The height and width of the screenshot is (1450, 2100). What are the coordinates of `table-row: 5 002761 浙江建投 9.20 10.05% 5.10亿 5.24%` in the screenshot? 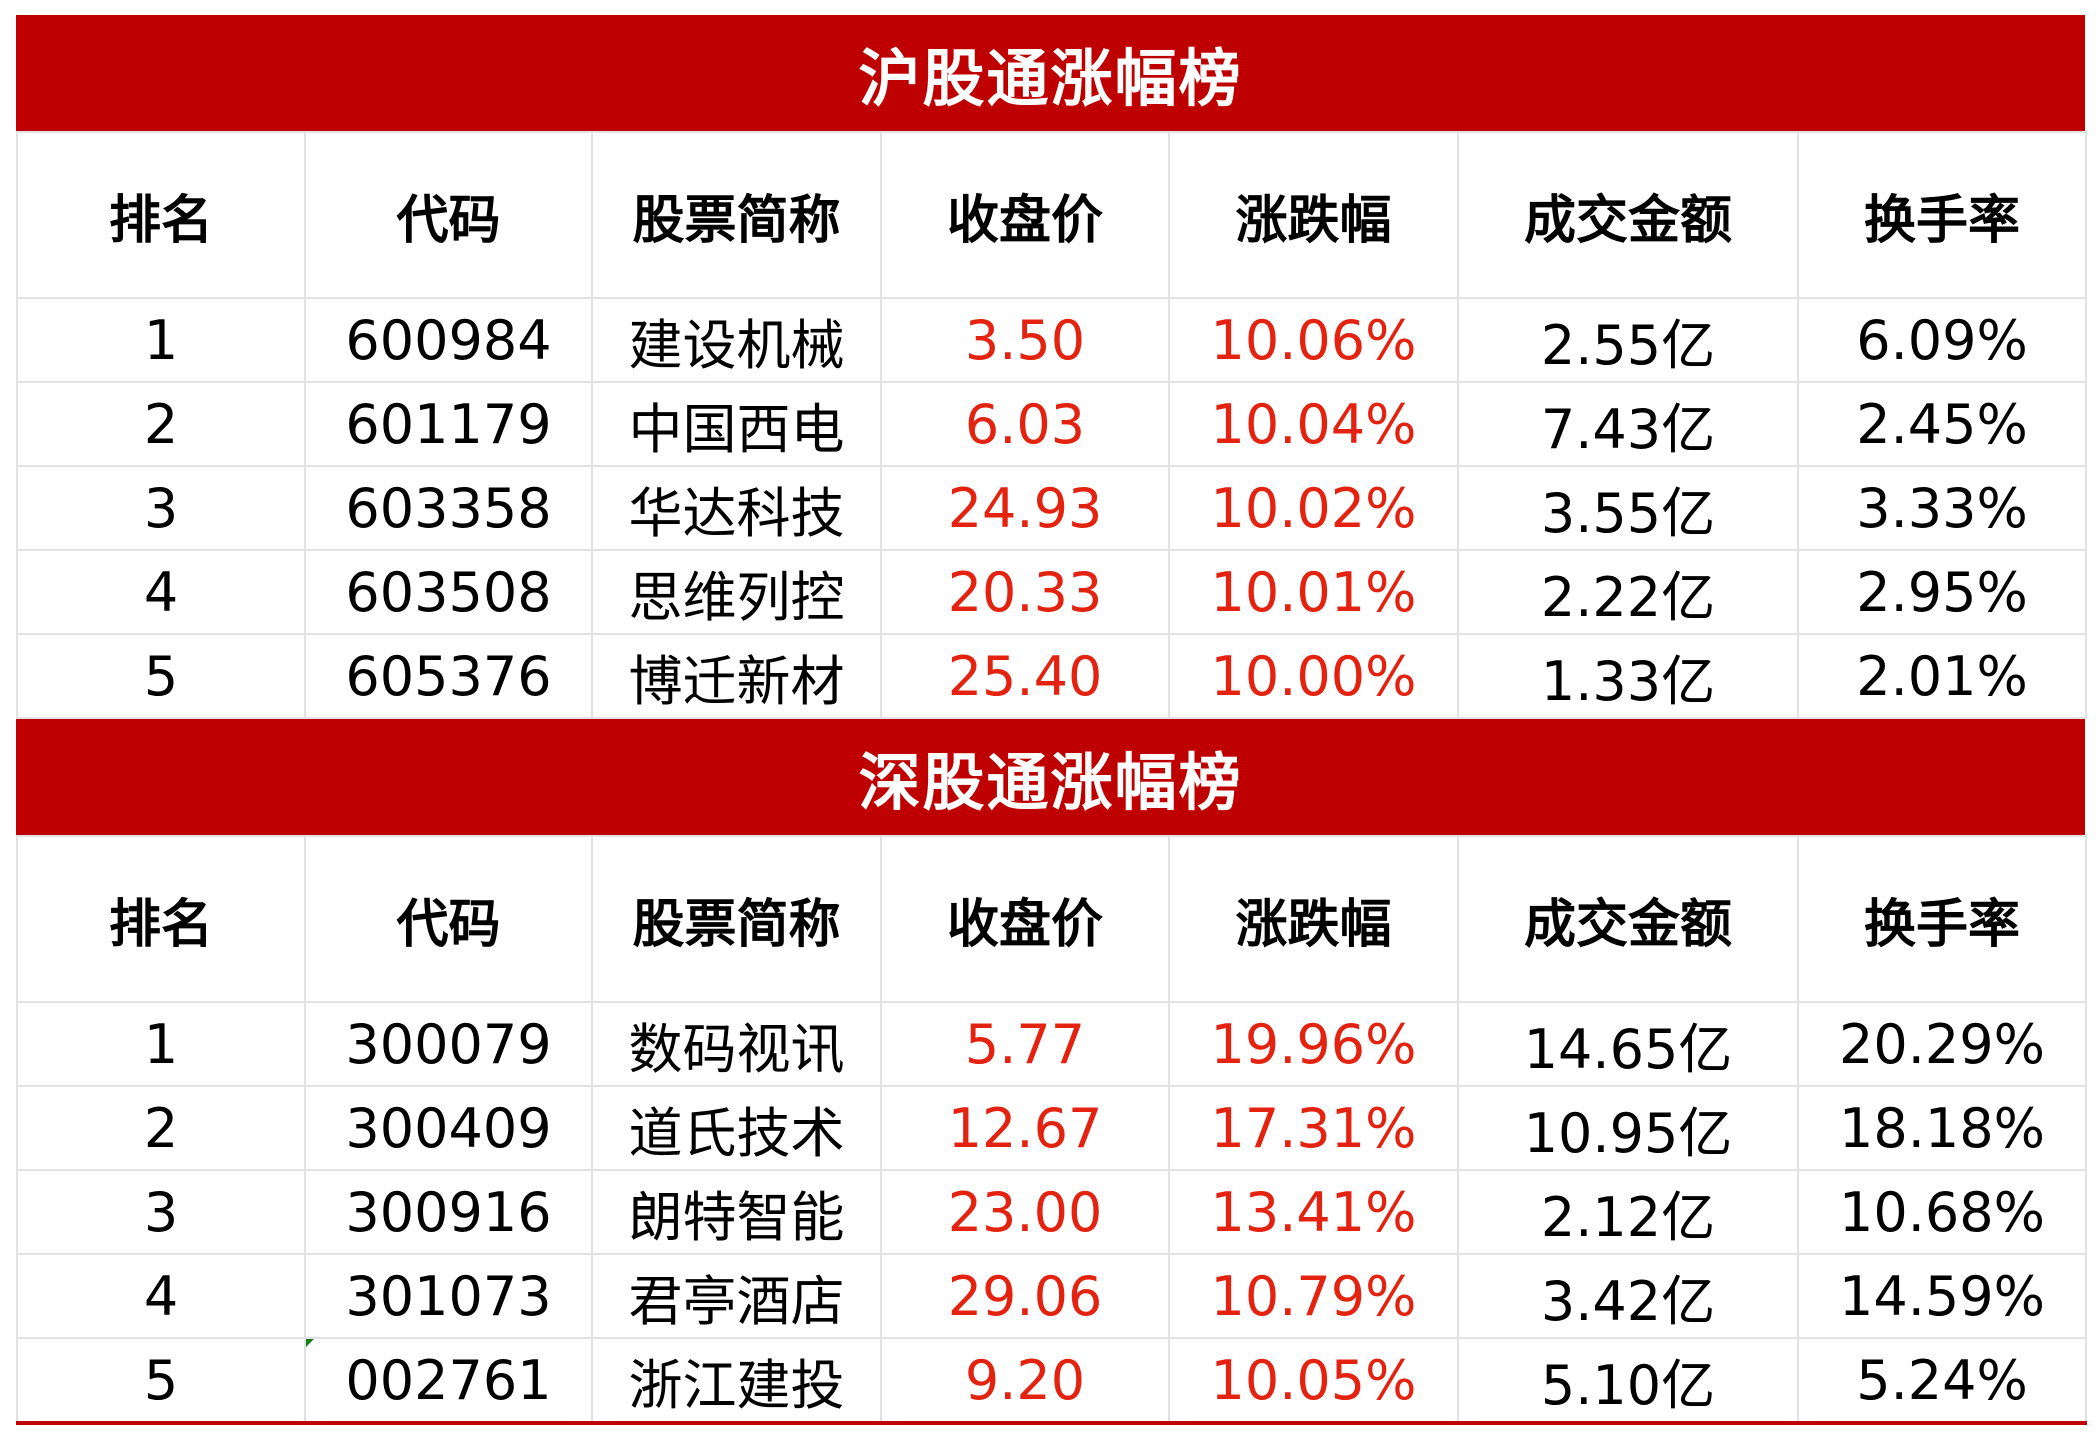 It's located at (1051, 1381).